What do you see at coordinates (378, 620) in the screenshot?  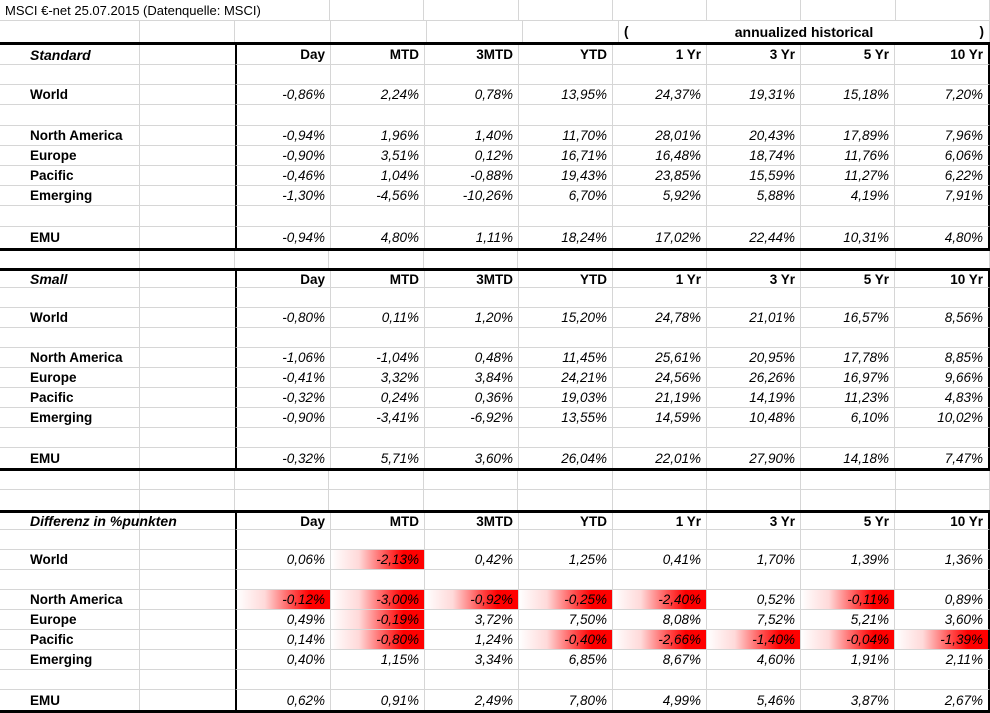 I see `value-cell: -0,19%` at bounding box center [378, 620].